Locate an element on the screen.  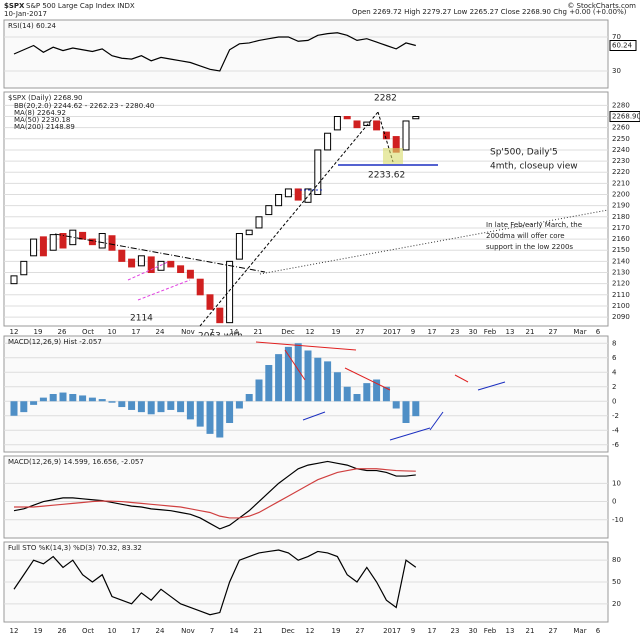
y-tick-label: -2 is located at coordinates (615, 416).